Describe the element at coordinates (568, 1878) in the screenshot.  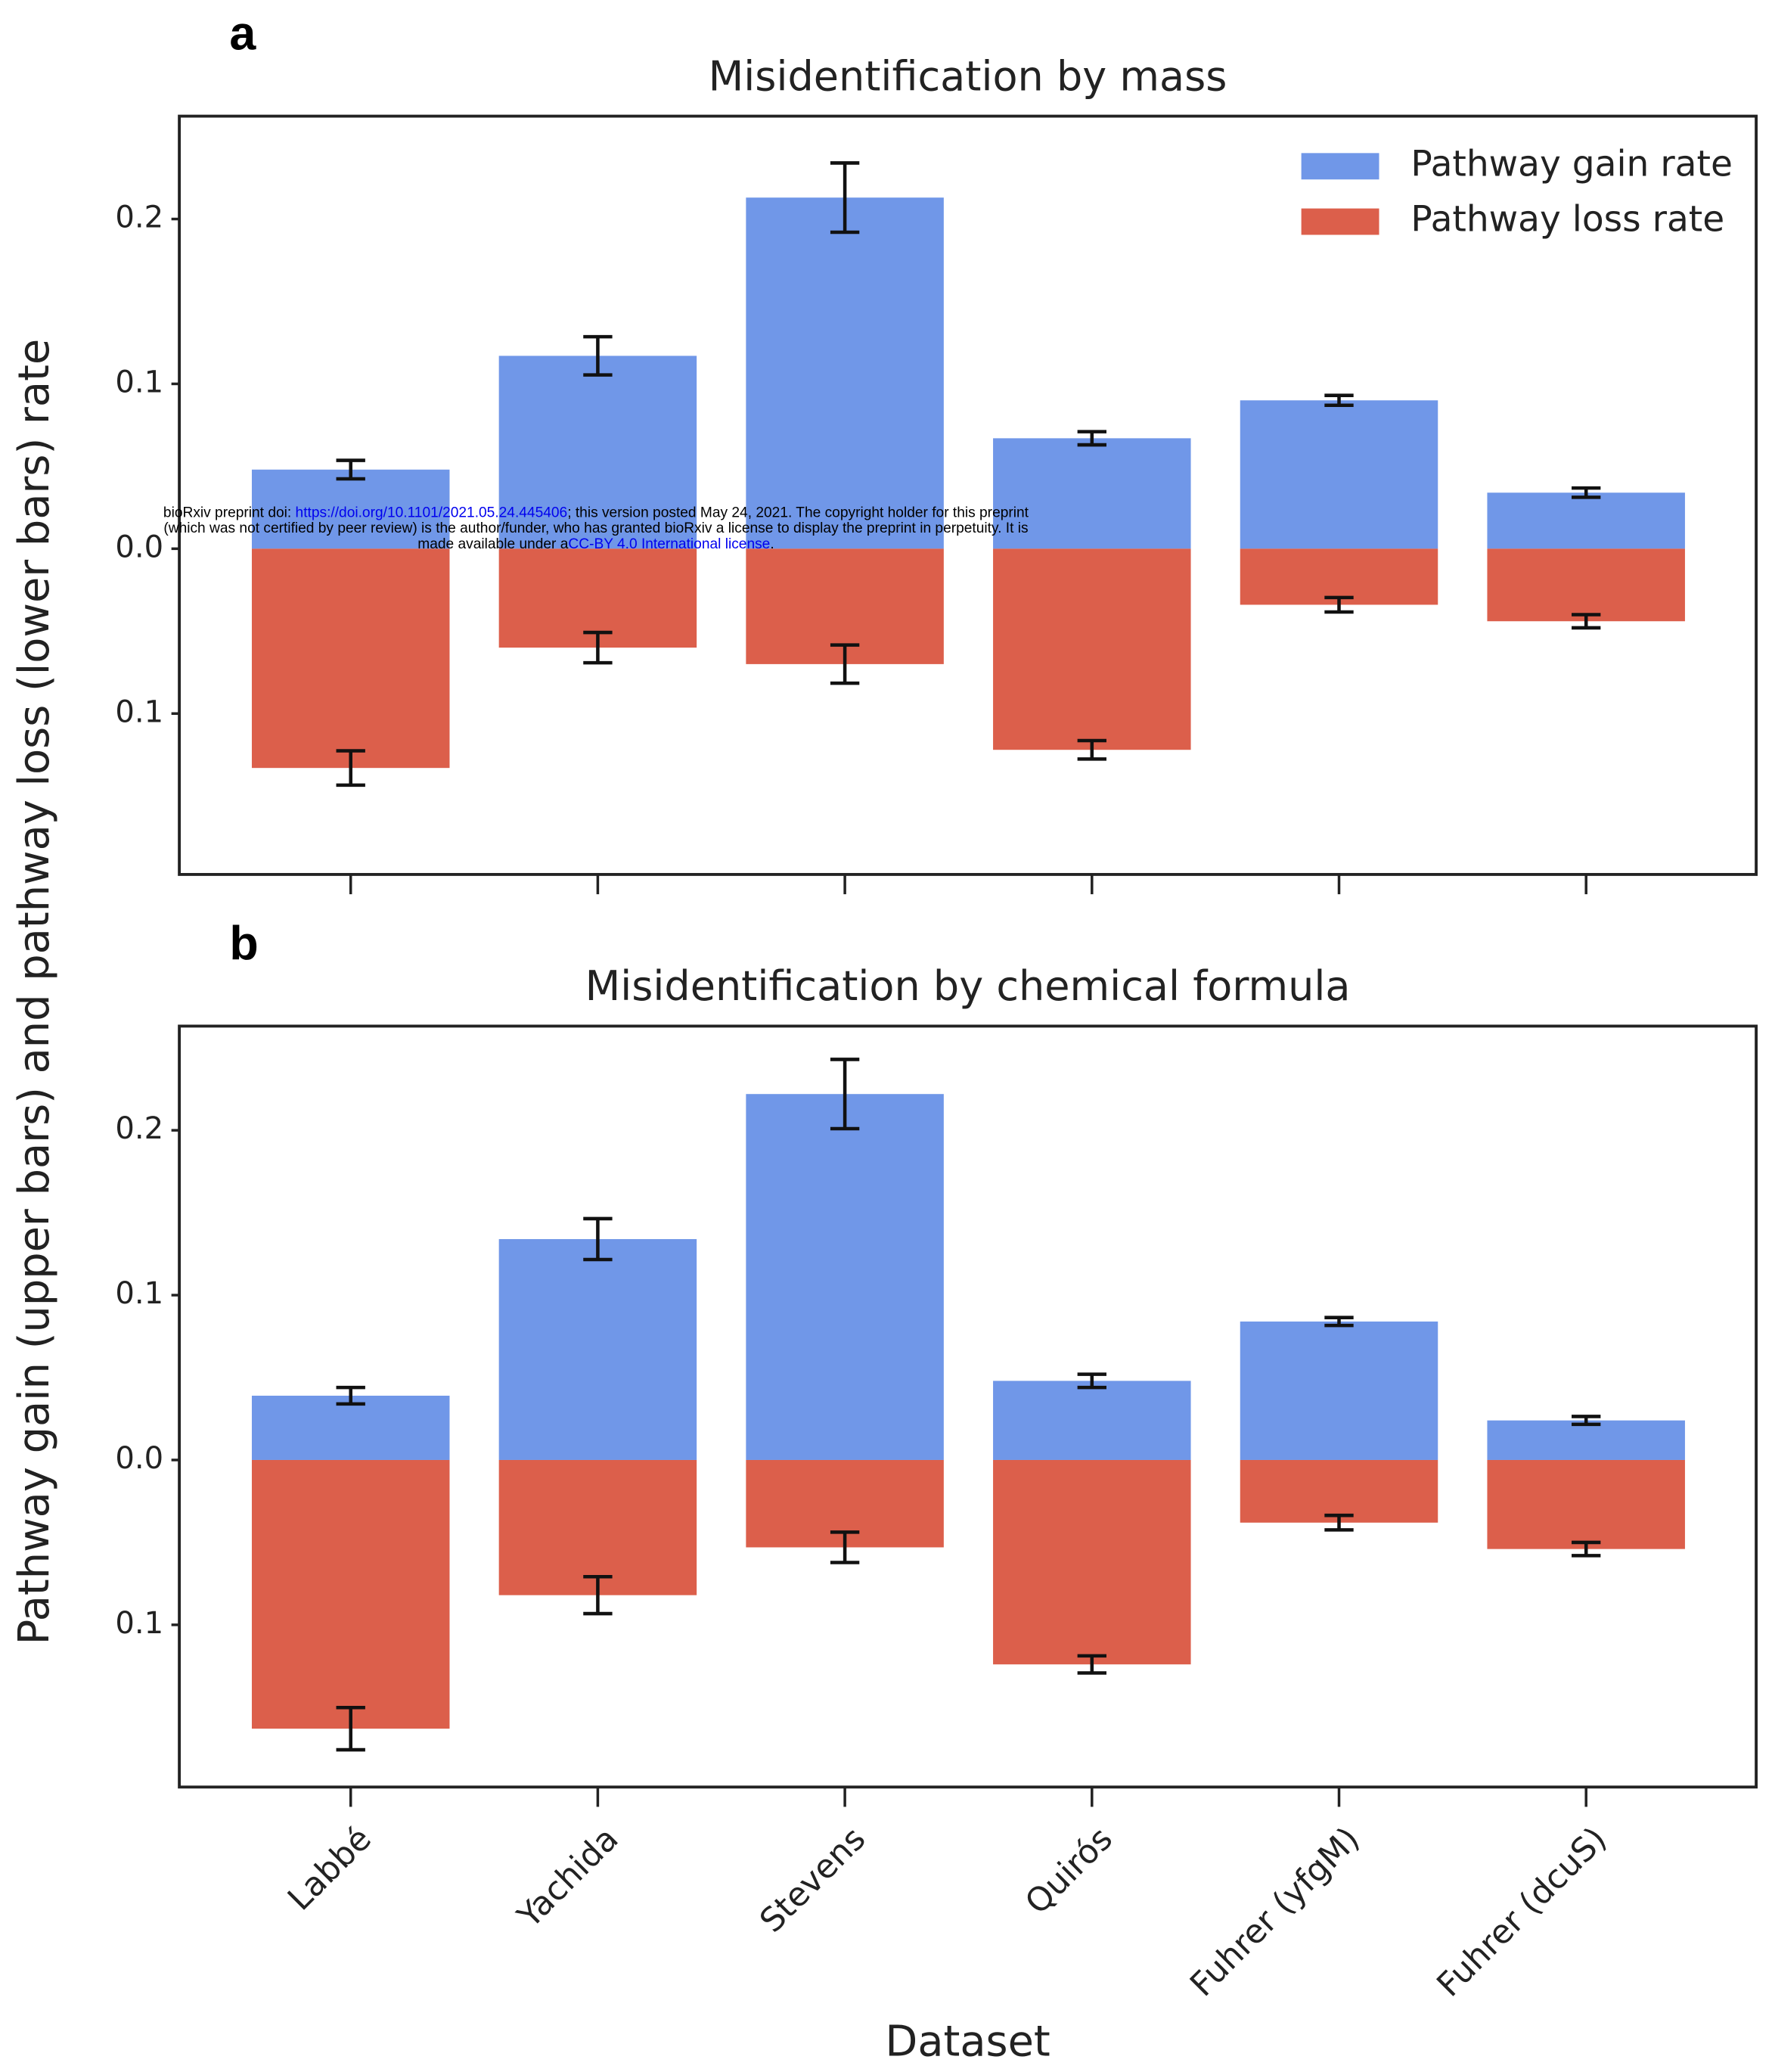
I see `x-tick-label: Yachida` at that location.